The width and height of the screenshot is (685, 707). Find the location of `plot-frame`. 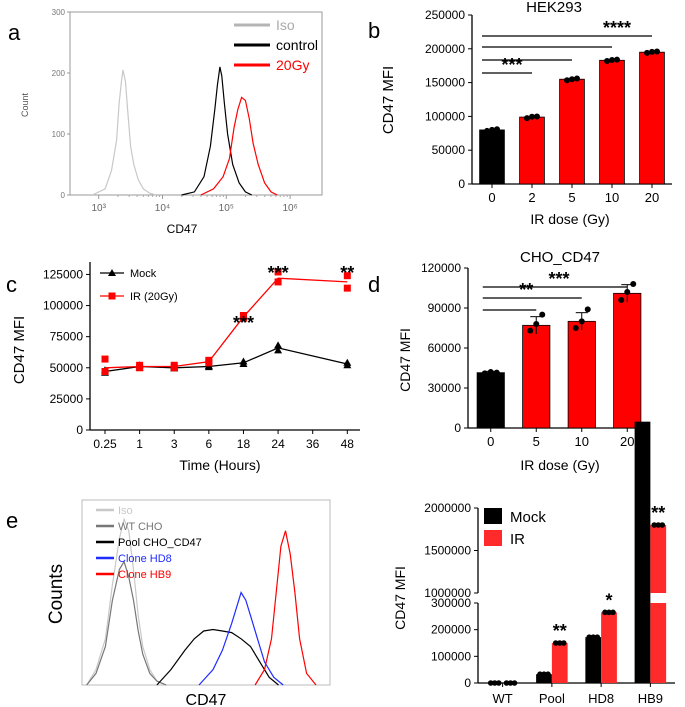

plot-frame is located at coordinates (196, 103).